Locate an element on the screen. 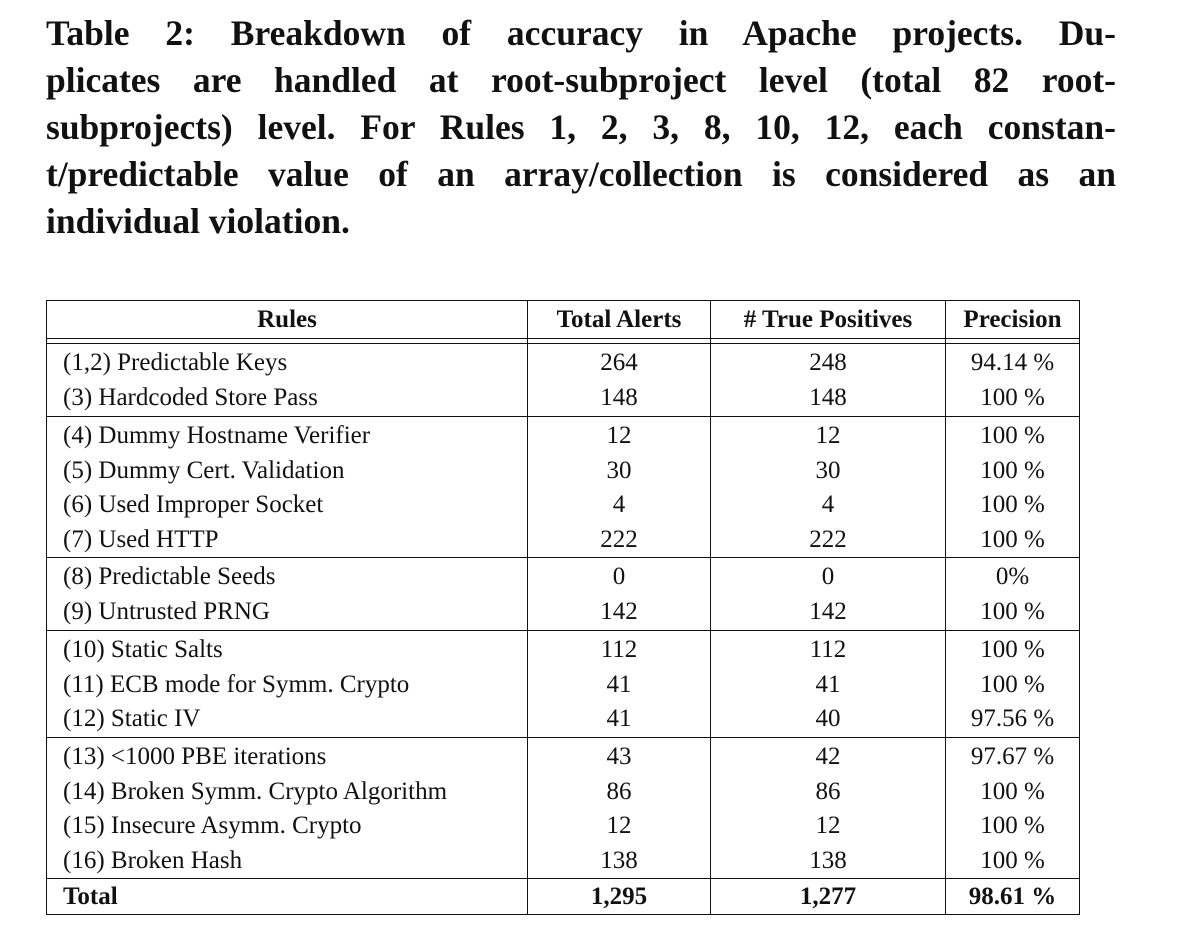 The height and width of the screenshot is (938, 1204). rule-cell: (15) Insecure Asymm. Crypto is located at coordinates (287, 826).